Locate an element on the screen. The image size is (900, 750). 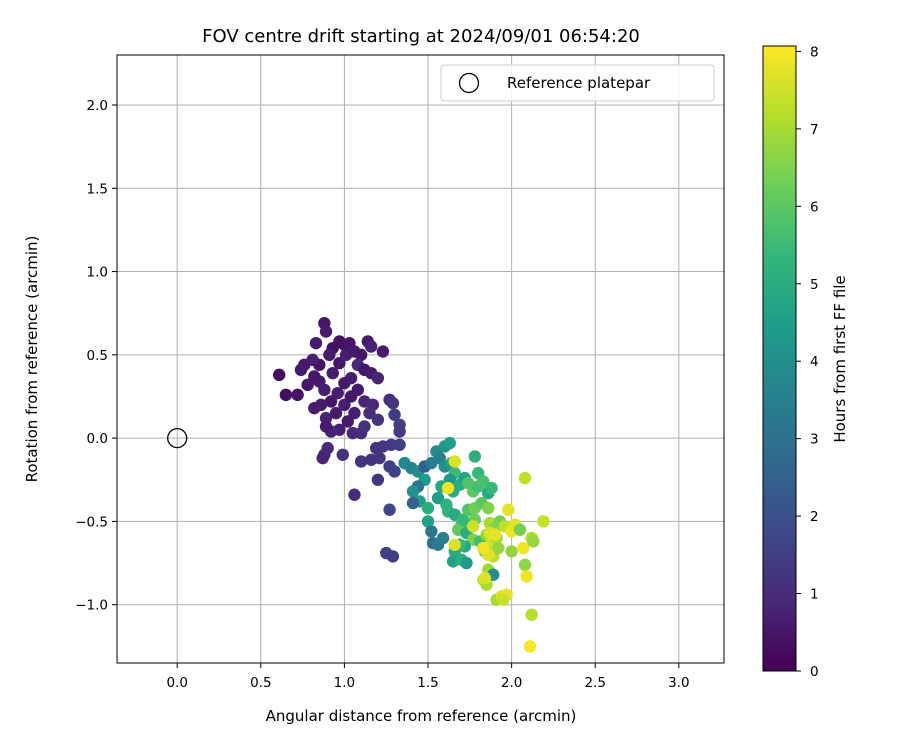
scatter-points is located at coordinates (411, 484).